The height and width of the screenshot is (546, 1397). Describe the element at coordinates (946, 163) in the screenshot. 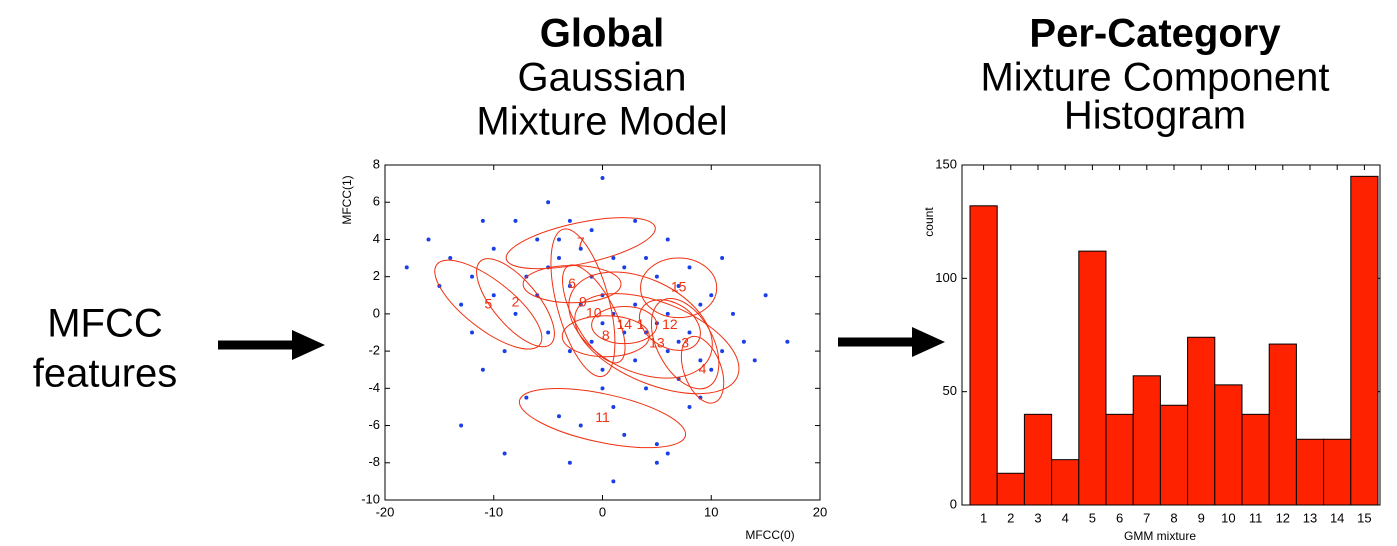

I see `y-tick-label: 150` at that location.